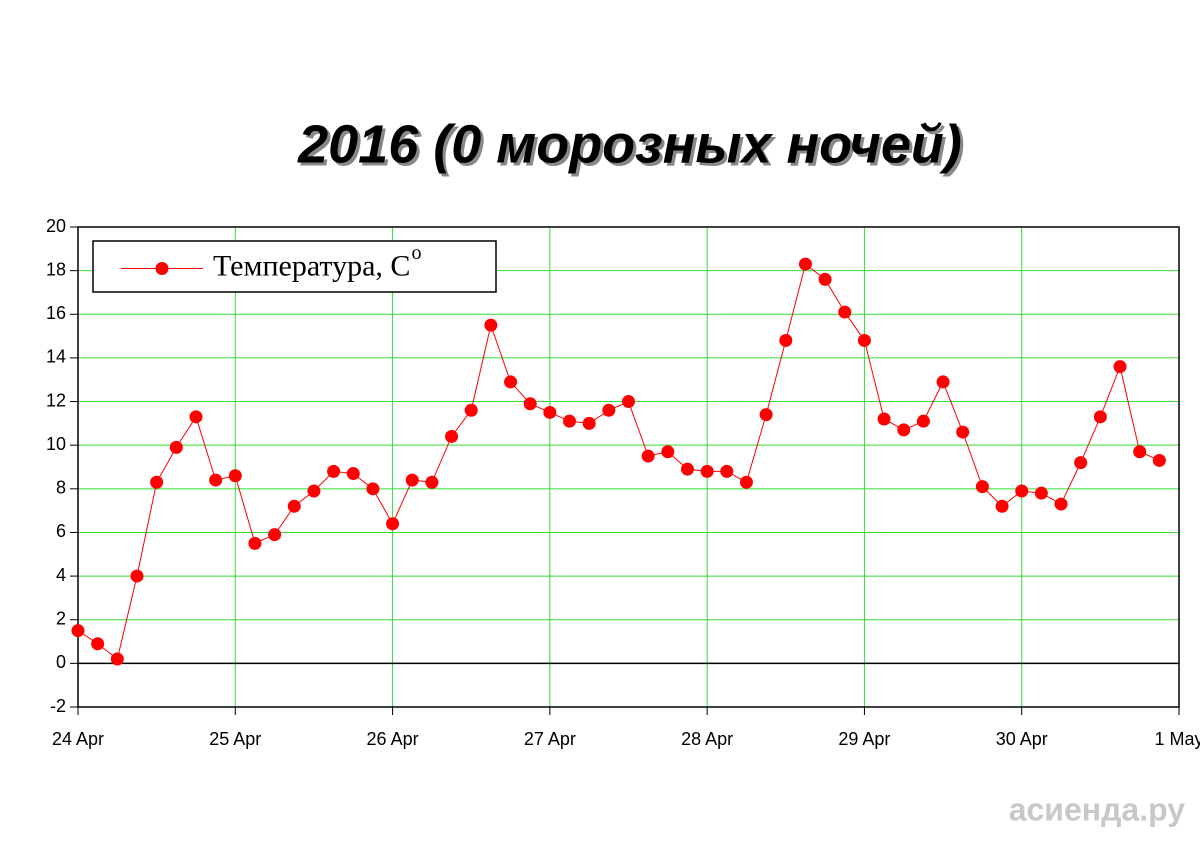 This screenshot has width=1200, height=844. Describe the element at coordinates (56, 400) in the screenshot. I see `y-tick-label: 12` at that location.